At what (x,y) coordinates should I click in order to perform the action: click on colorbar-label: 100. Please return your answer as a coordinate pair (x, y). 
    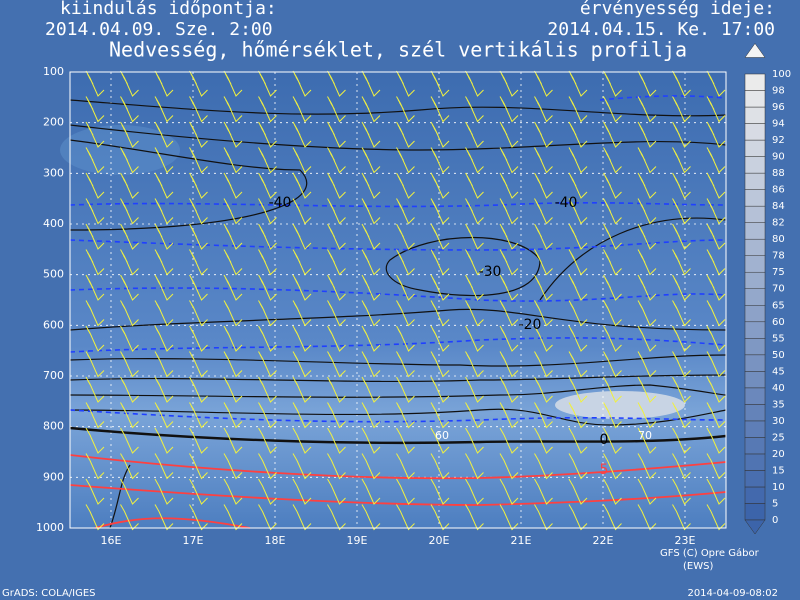
    Looking at the image, I should click on (781, 74).